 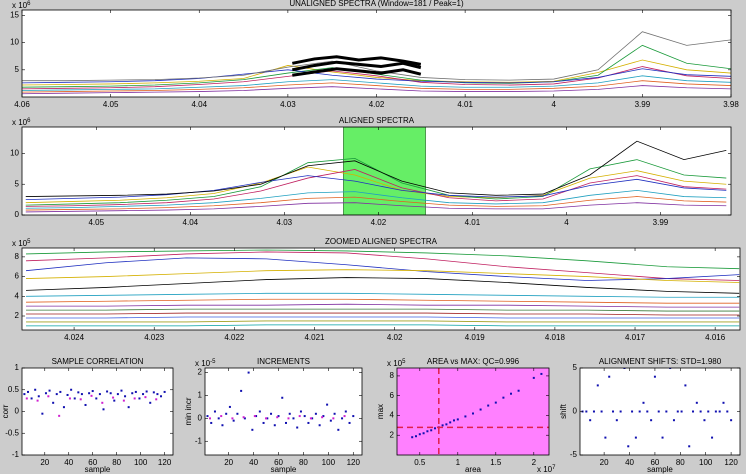 What do you see at coordinates (534, 462) in the screenshot?
I see `x-tick-label: 2` at bounding box center [534, 462].